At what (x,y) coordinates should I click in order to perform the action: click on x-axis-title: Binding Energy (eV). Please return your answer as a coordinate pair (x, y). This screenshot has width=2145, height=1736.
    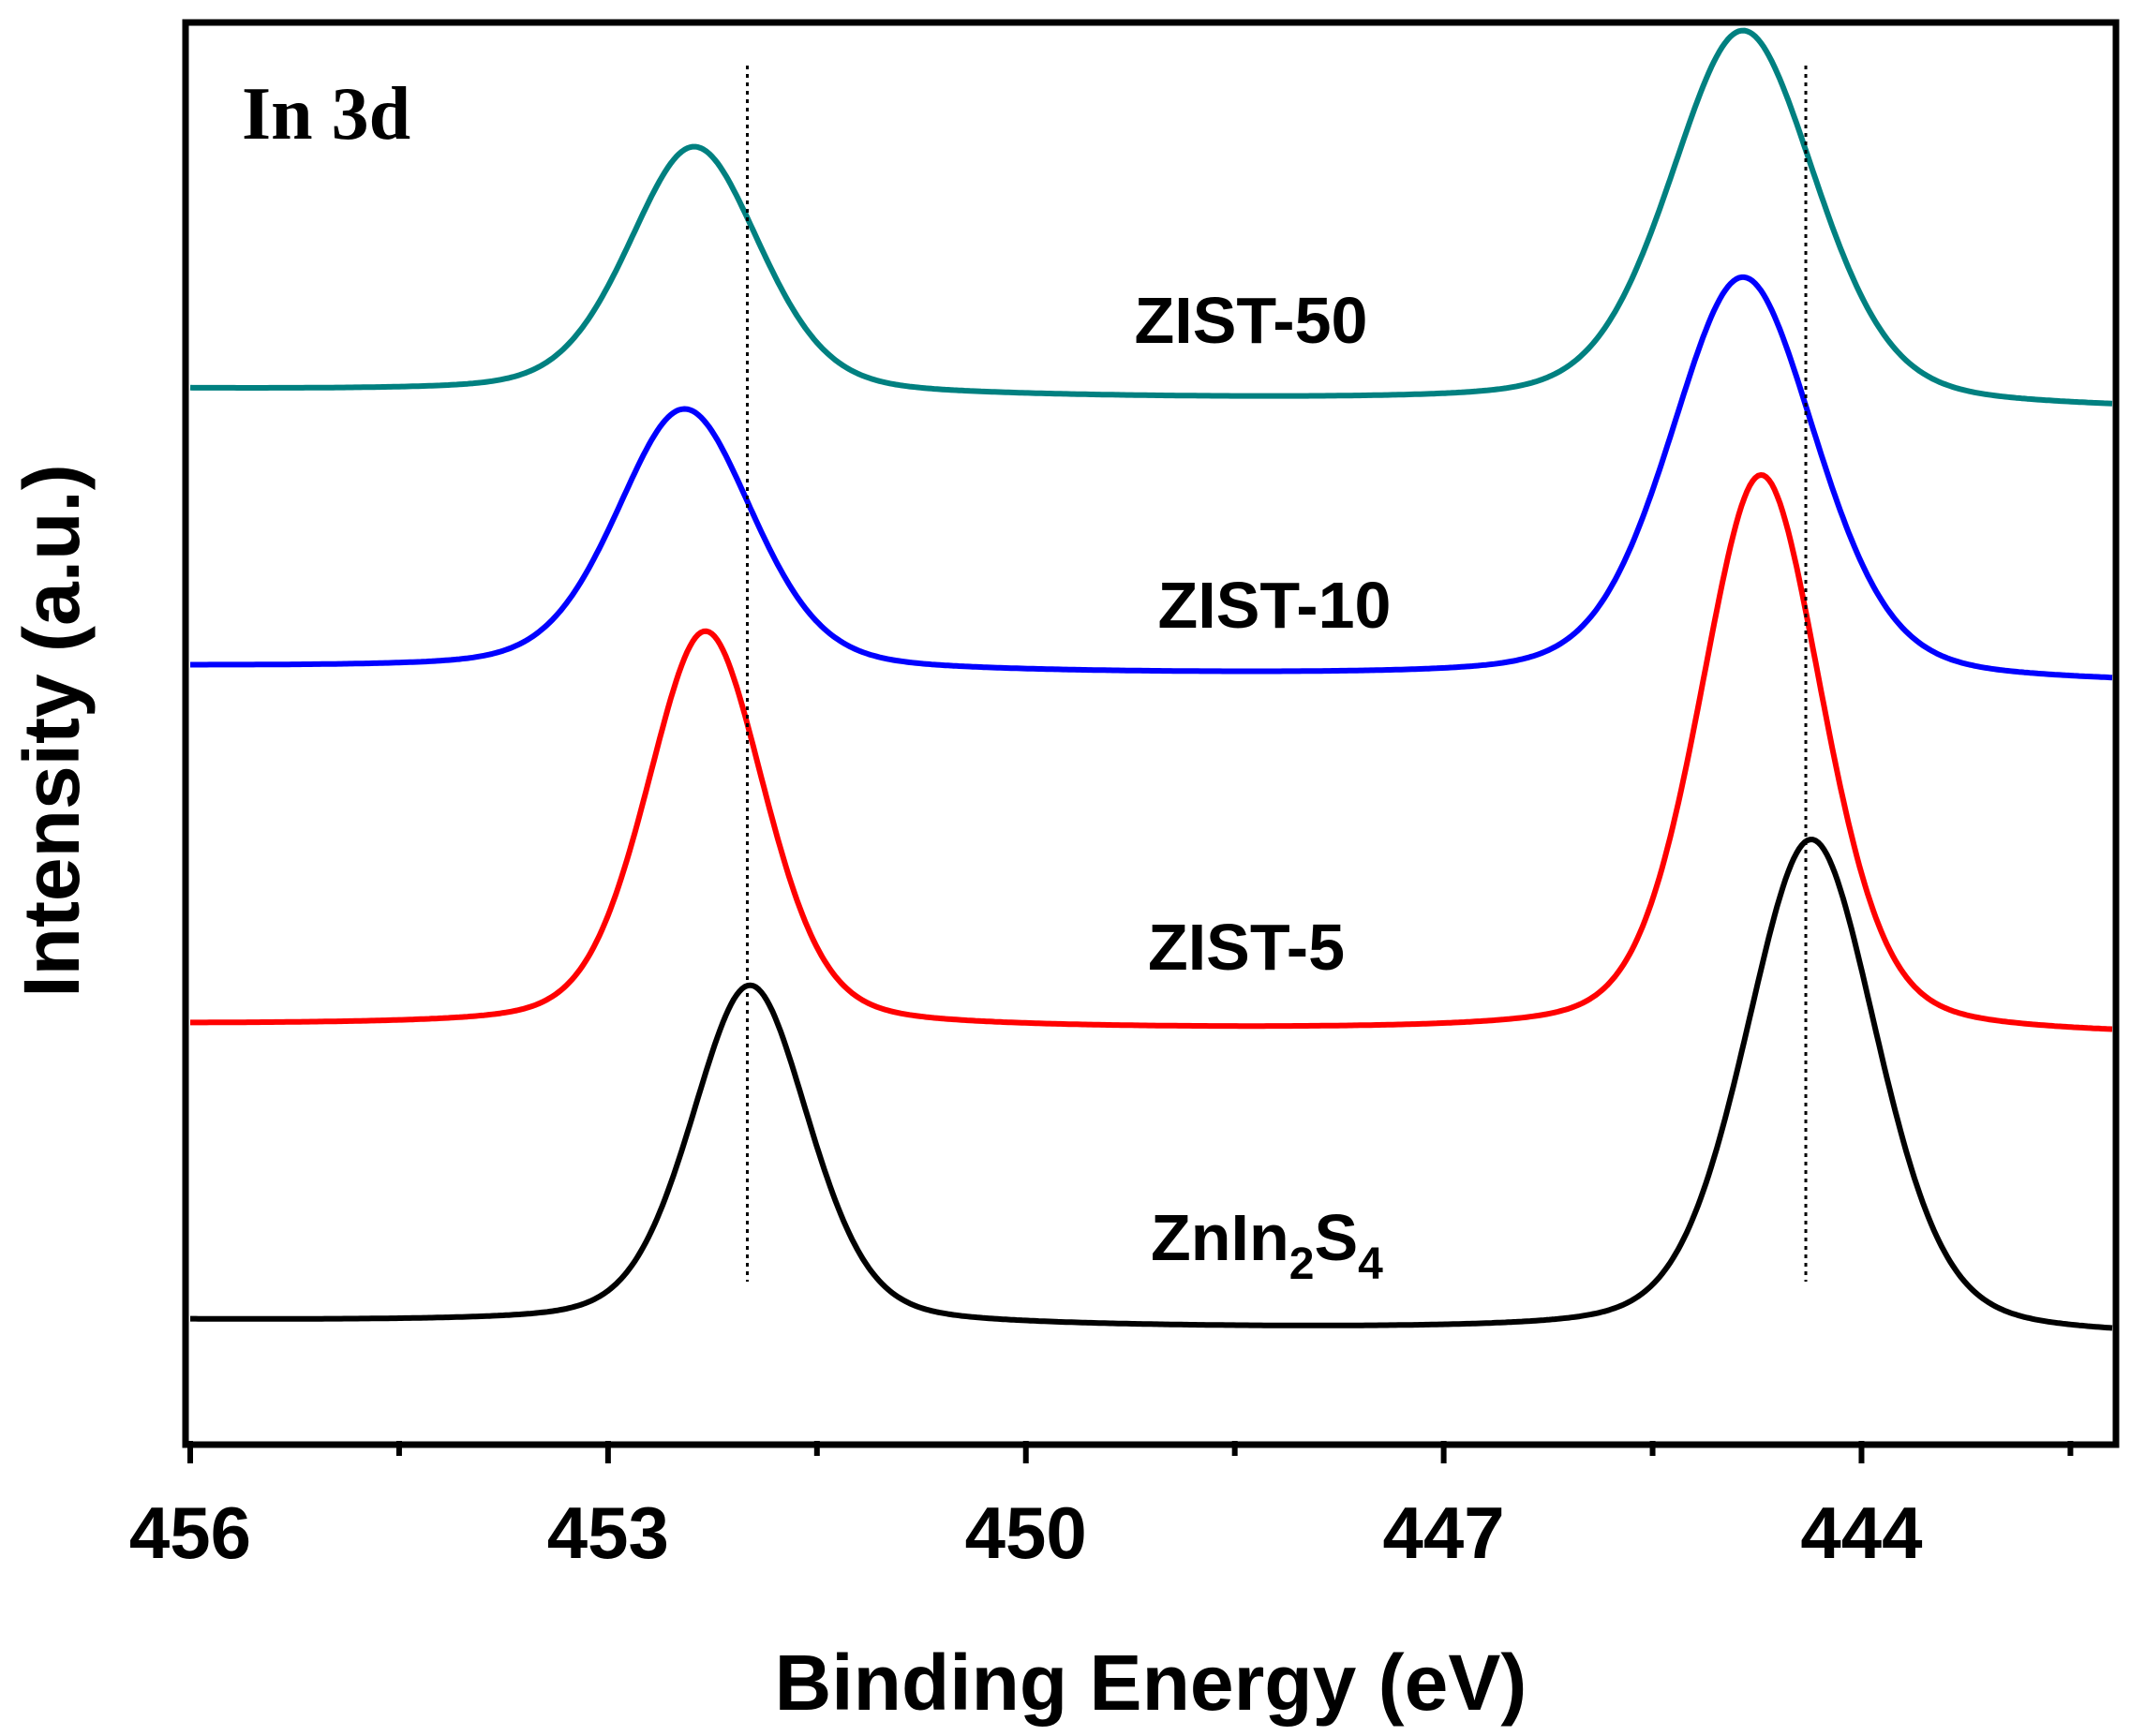
    Looking at the image, I should click on (1151, 1683).